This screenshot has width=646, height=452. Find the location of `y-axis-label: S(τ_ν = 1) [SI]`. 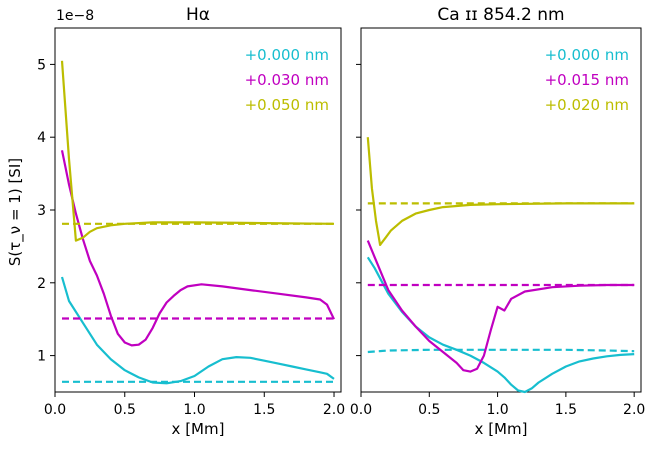

y-axis-label: S(τ_ν = 1) [SI] is located at coordinates (15, 212).